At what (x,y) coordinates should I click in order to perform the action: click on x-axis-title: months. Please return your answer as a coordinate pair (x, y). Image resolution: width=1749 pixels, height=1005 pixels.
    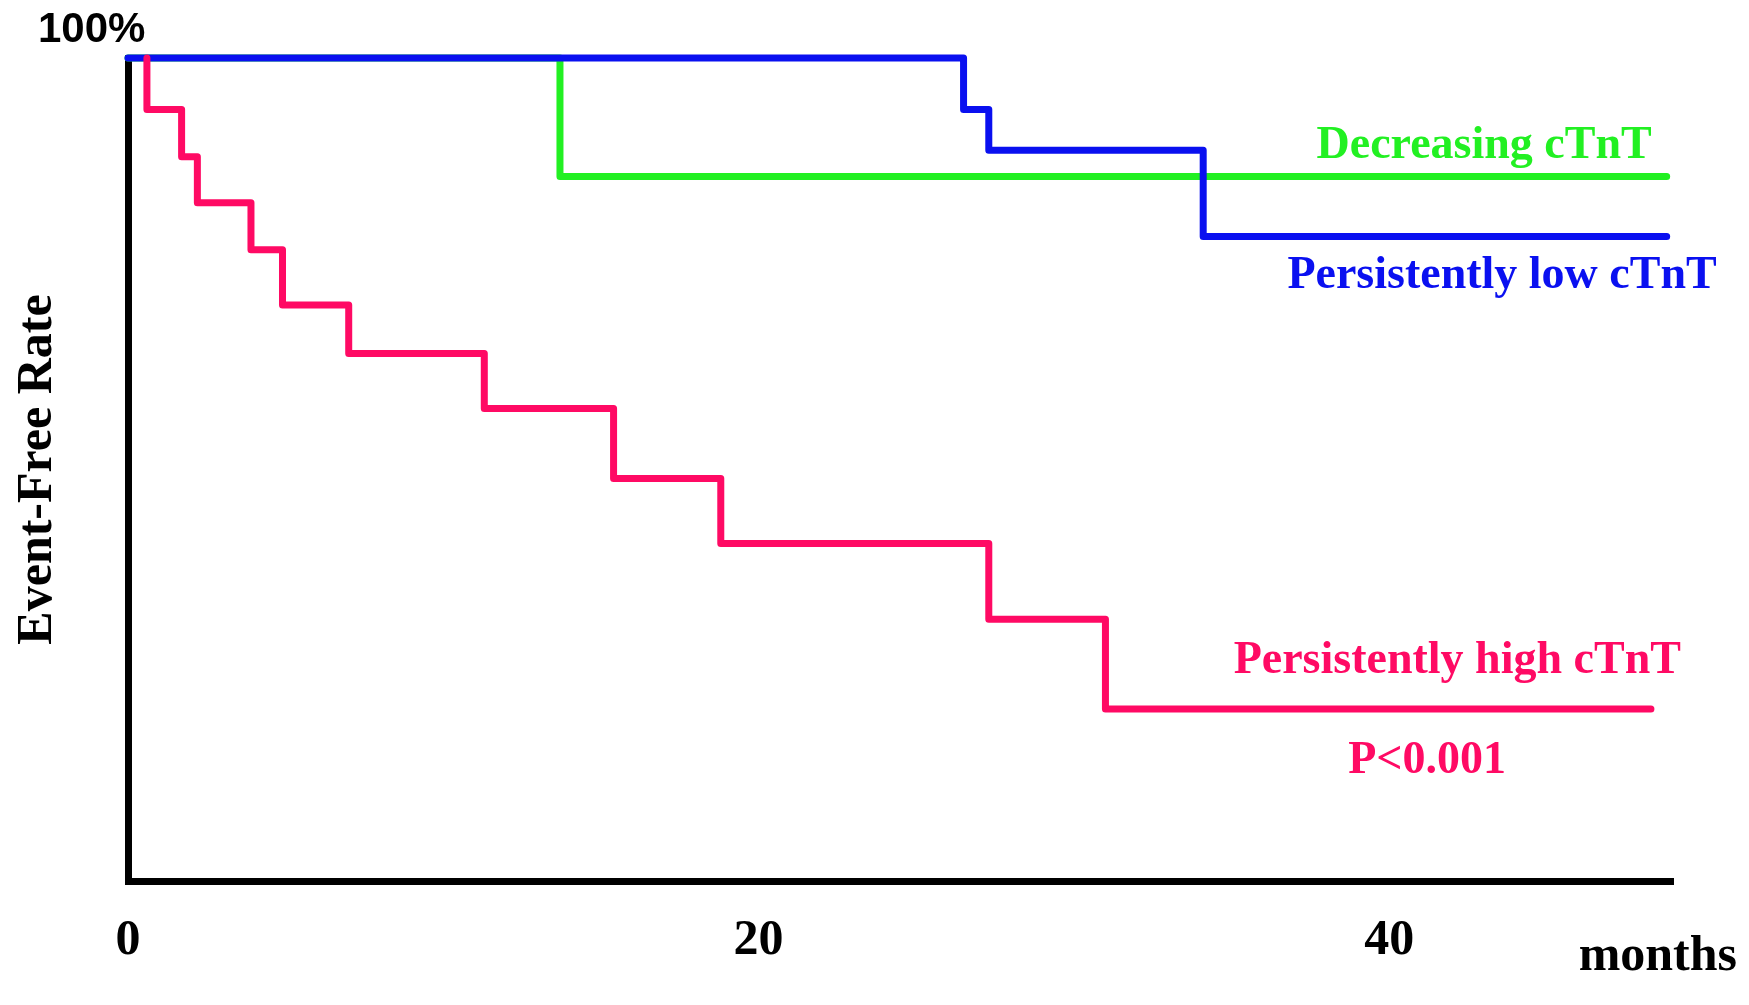
    Looking at the image, I should click on (1657, 952).